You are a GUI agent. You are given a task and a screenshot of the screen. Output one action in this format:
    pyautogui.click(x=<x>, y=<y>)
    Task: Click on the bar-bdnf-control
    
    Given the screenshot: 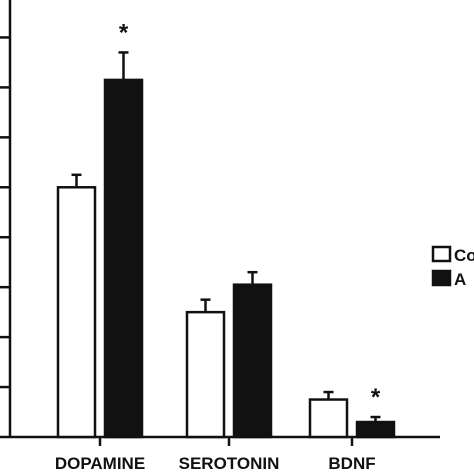 What is the action you would take?
    pyautogui.click(x=328, y=418)
    